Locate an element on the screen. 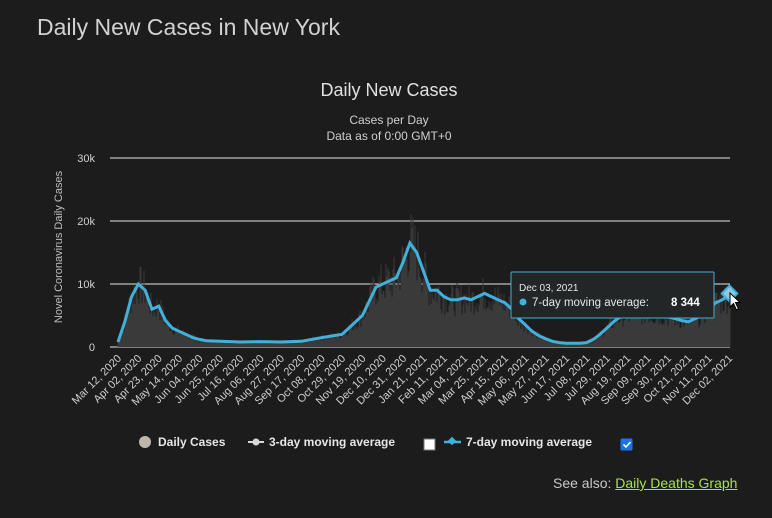  tooltip-box is located at coordinates (612, 295).